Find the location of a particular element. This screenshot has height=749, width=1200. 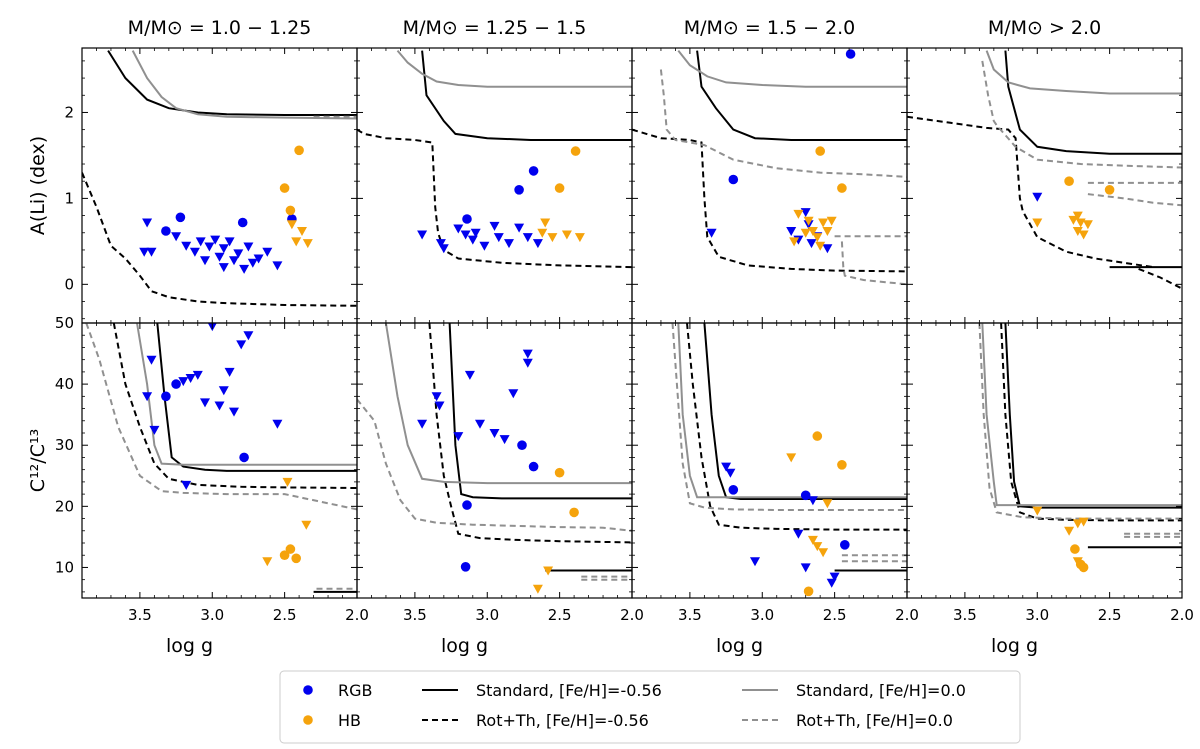

x-tick-label: 2.0 is located at coordinates (632, 615).